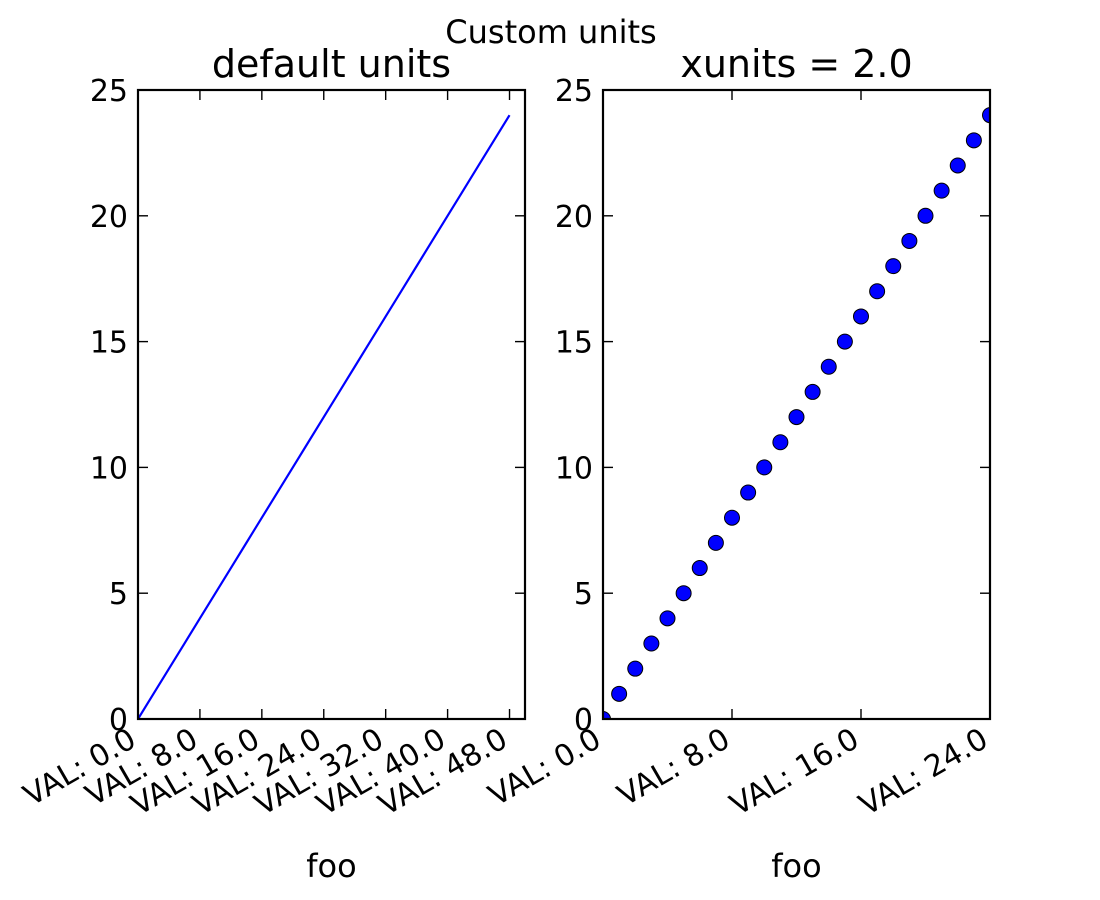 The image size is (1100, 900). Describe the element at coordinates (331, 64) in the screenshot. I see `axes-title: default units` at that location.